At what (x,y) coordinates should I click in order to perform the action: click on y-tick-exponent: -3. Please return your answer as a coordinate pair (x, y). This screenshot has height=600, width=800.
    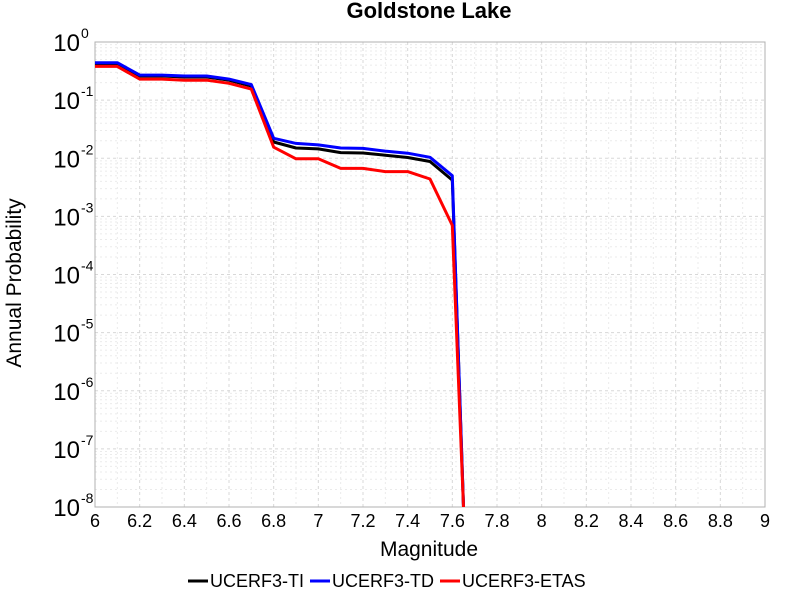
    Looking at the image, I should click on (87, 207).